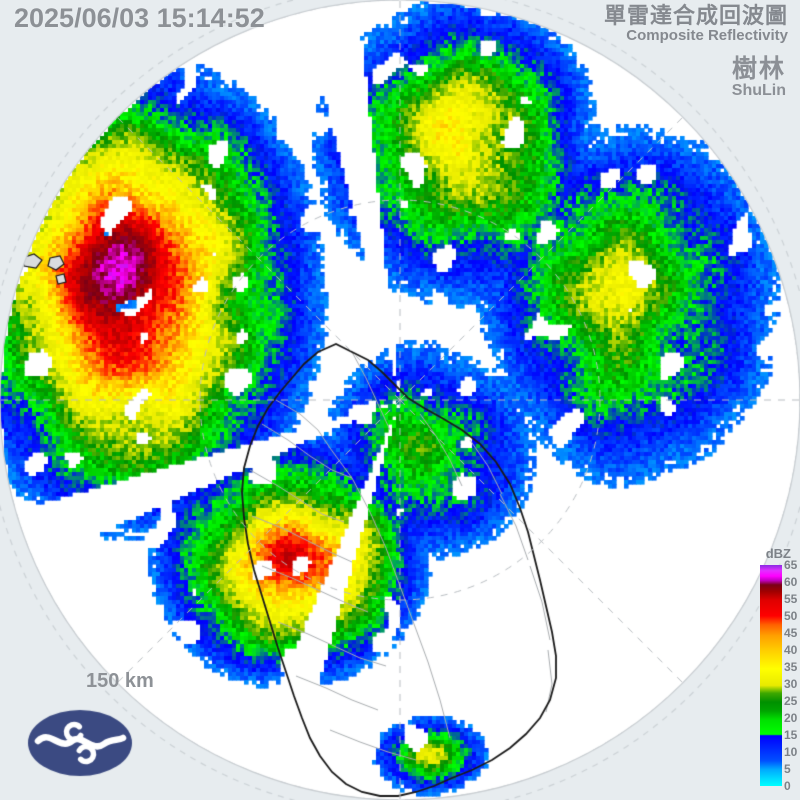 The height and width of the screenshot is (800, 800). What do you see at coordinates (771, 675) in the screenshot?
I see `legend-color-bar` at bounding box center [771, 675].